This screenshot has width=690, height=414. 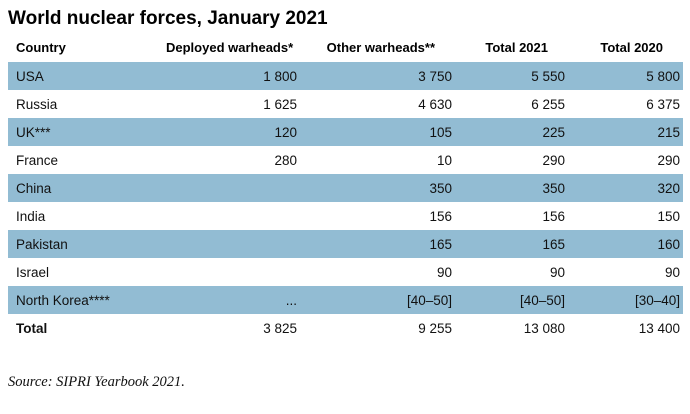 I want to click on table-row: Israel 90 90 90, so click(x=345, y=272).